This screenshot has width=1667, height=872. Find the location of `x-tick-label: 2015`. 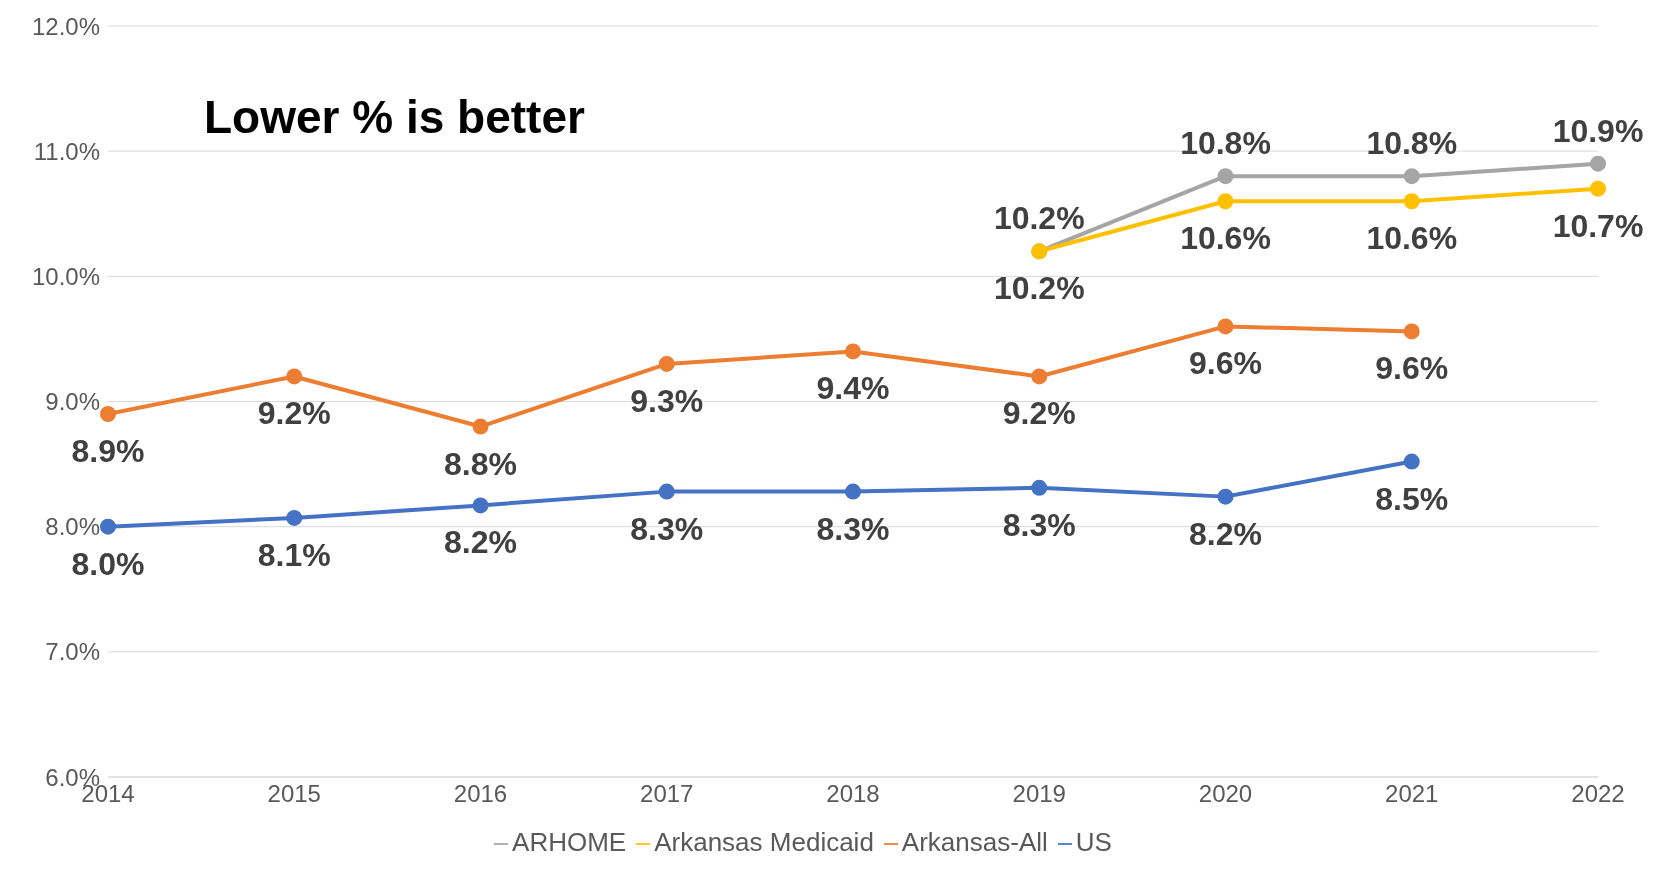

x-tick-label: 2015 is located at coordinates (294, 794).